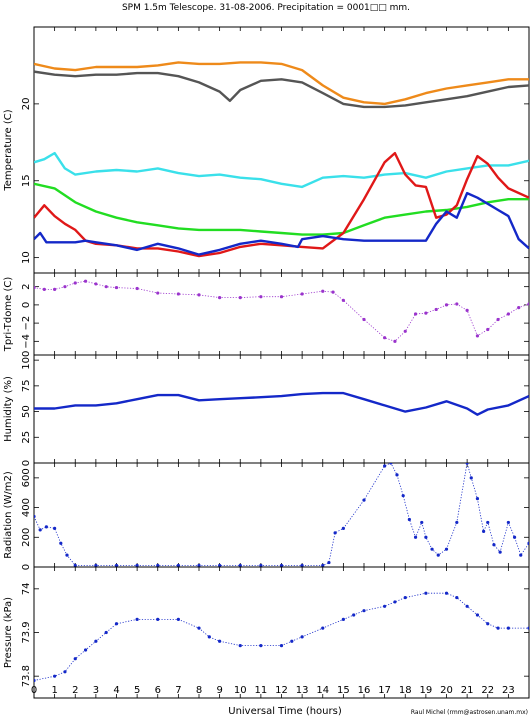  What do you see at coordinates (219, 690) in the screenshot?
I see `x-tick-label: 9` at bounding box center [219, 690].